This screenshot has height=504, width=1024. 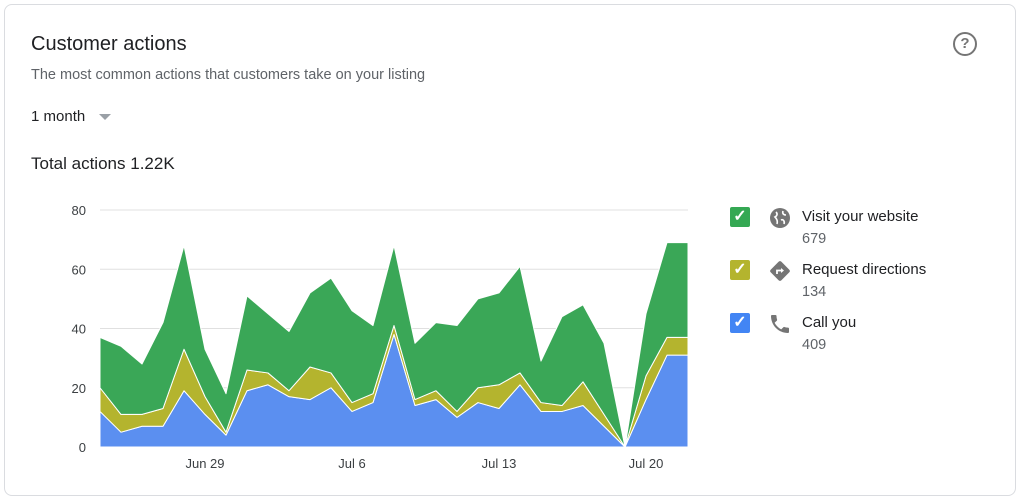 I want to click on x-tick-label-2: Jul 13, so click(x=499, y=463).